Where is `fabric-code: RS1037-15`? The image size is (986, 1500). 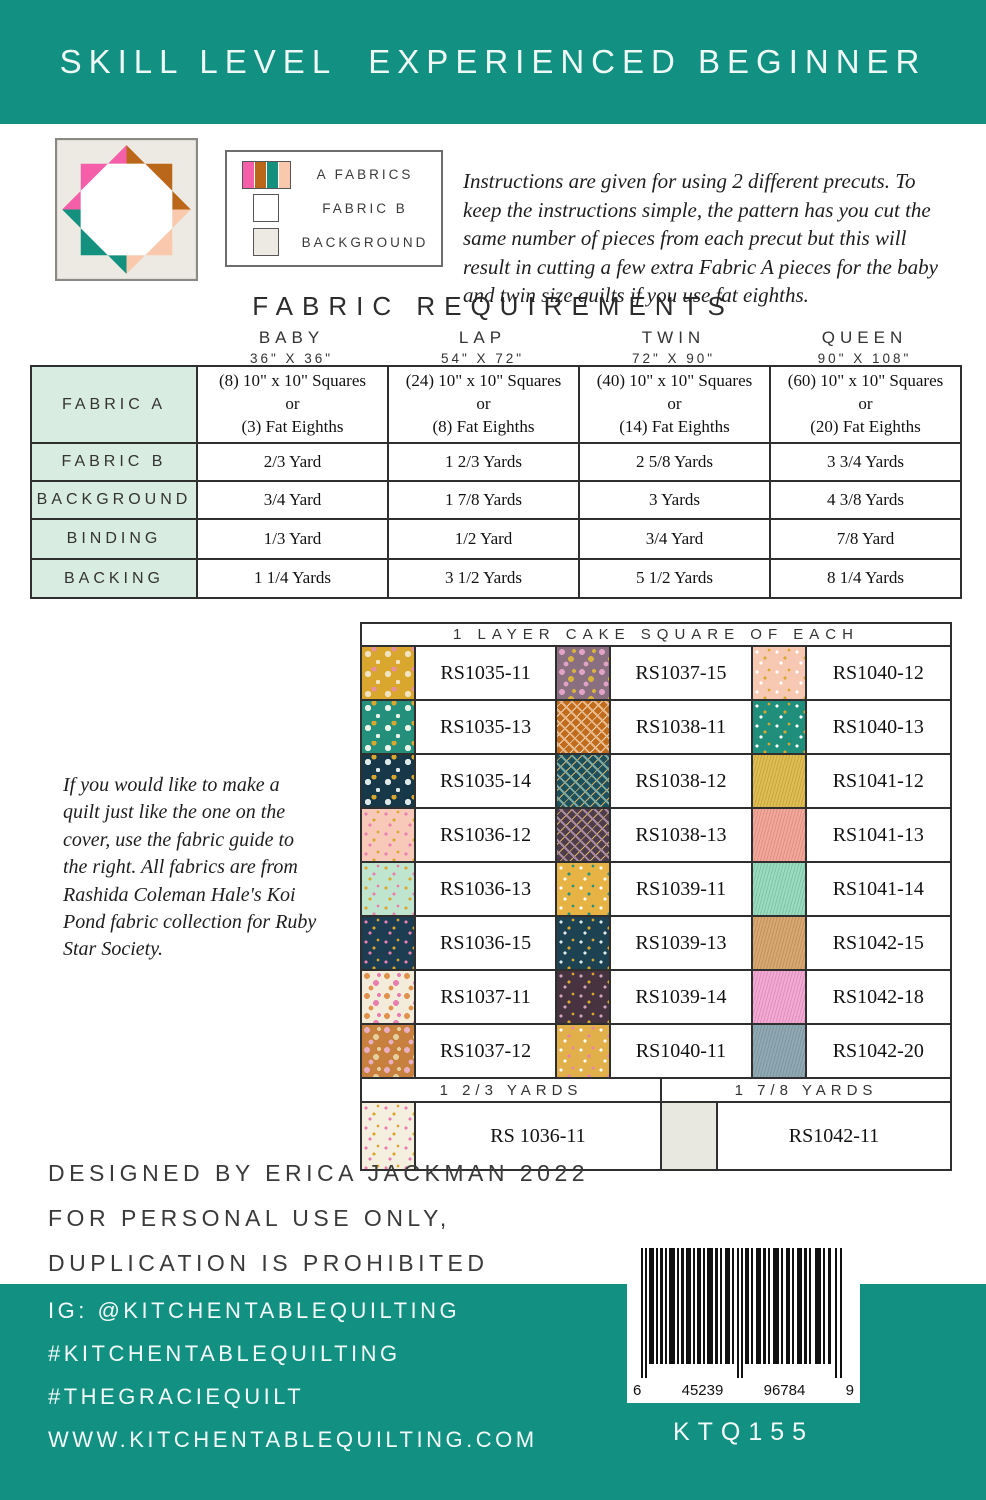
fabric-code: RS1037-15 is located at coordinates (682, 673).